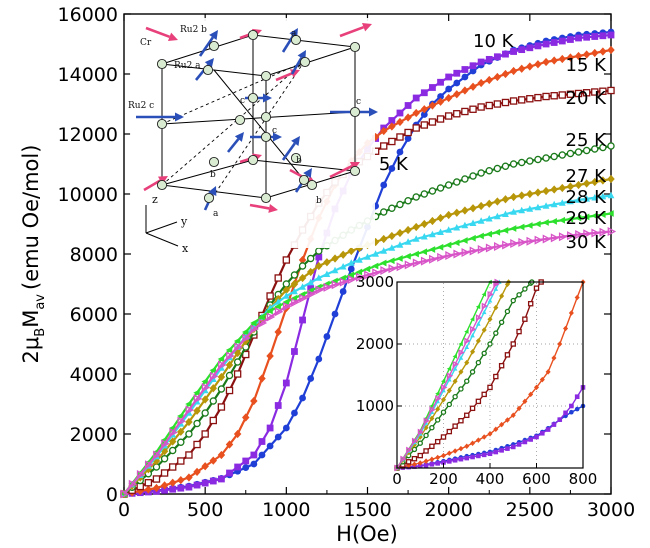 The height and width of the screenshot is (548, 650). I want to click on y-title-mid: M, so click(31, 319).